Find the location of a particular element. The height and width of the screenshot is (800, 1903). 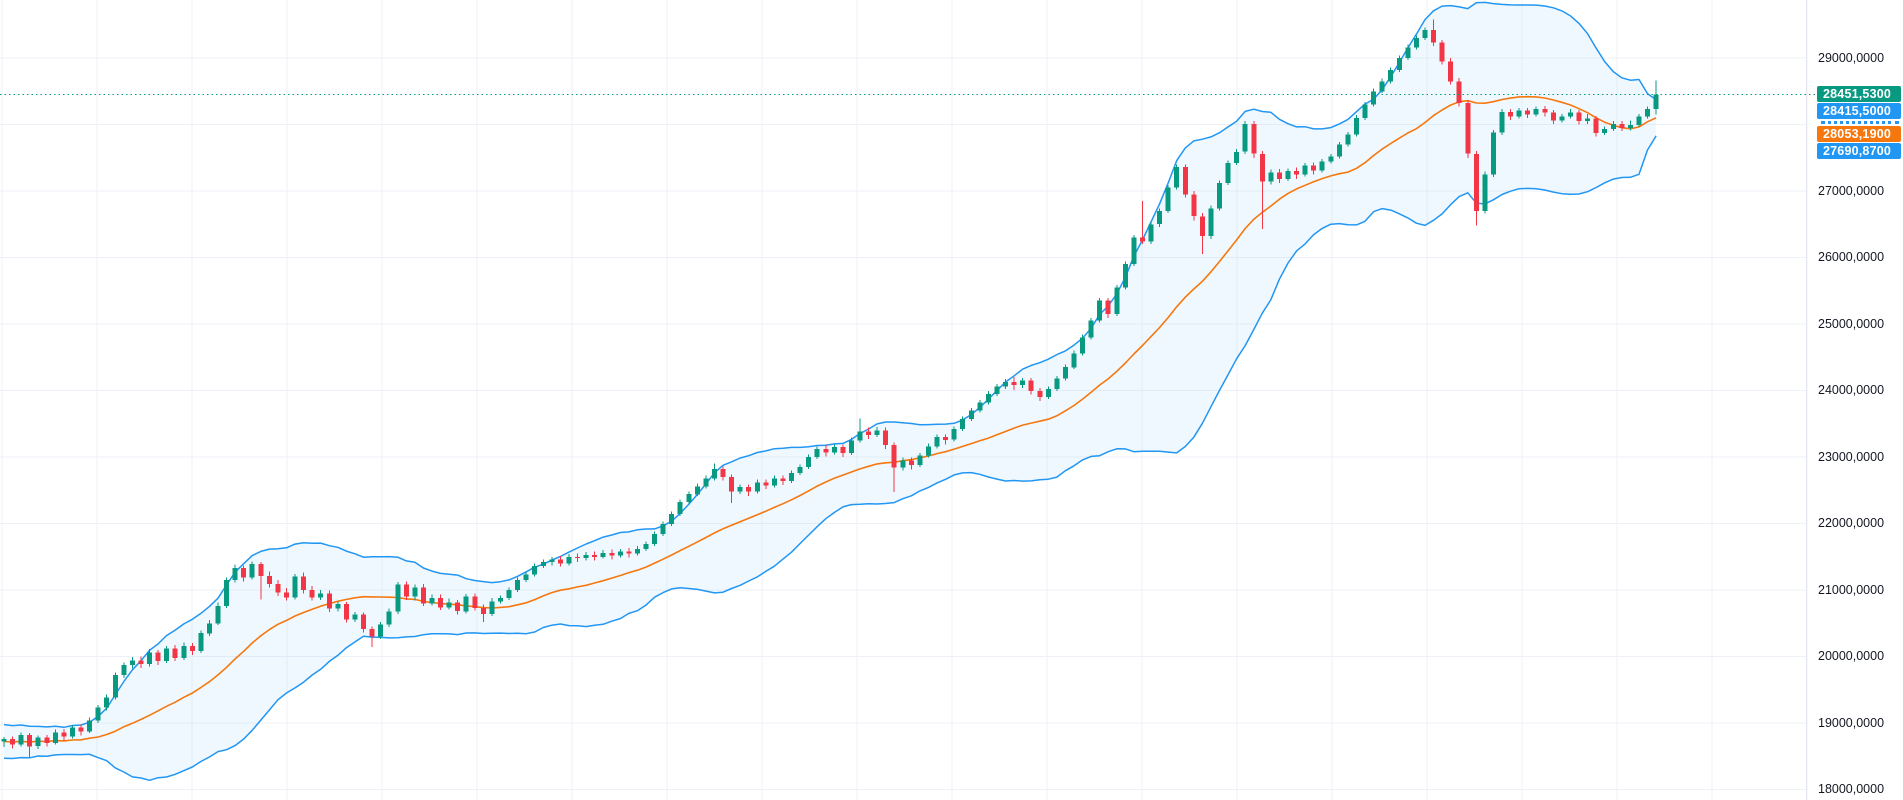

bb-upper-value: 28415,5000 is located at coordinates (1857, 111).